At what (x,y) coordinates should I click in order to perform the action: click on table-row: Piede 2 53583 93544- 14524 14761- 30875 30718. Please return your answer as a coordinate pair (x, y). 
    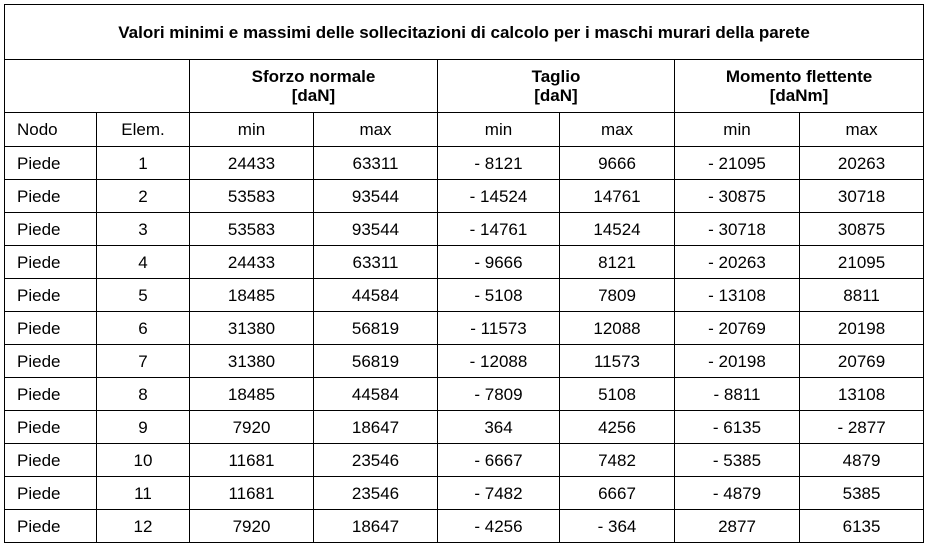
    Looking at the image, I should click on (464, 196).